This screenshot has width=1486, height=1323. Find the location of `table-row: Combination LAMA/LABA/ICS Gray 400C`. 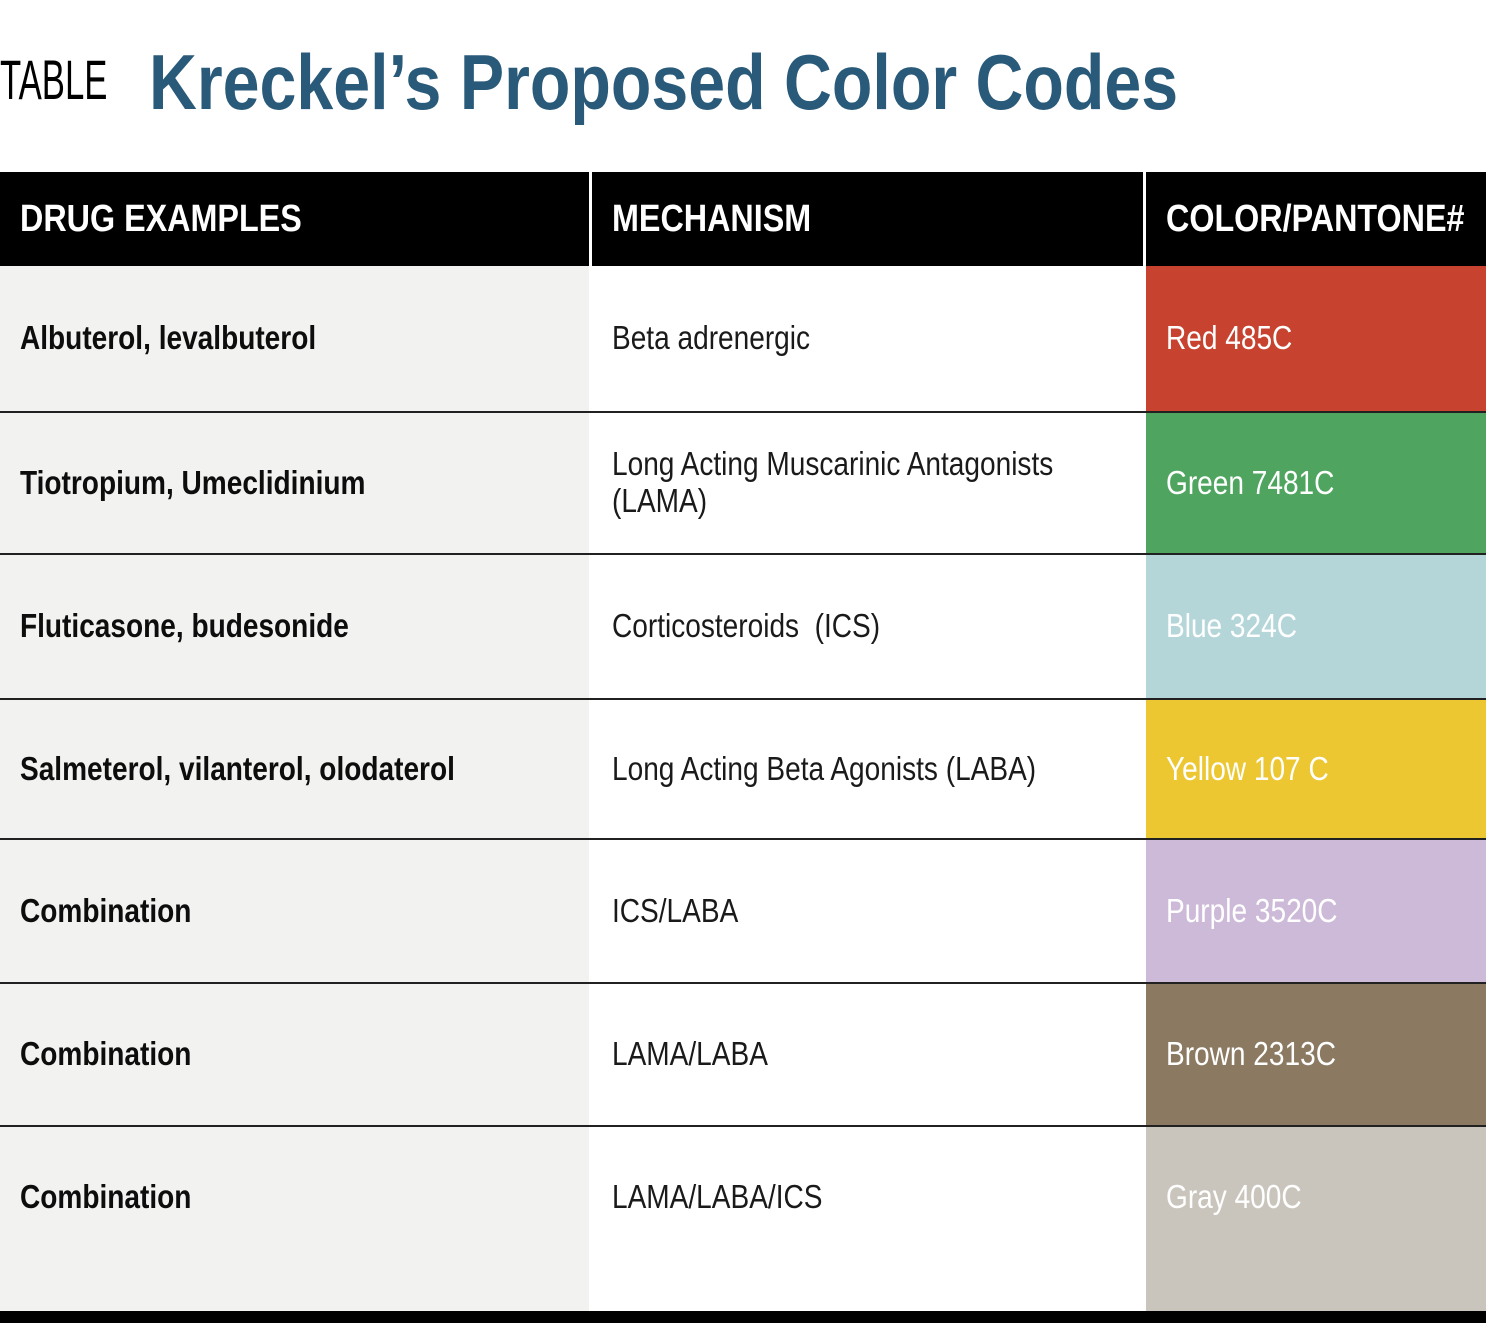

table-row: Combination LAMA/LABA/ICS Gray 400C is located at coordinates (743, 1218).